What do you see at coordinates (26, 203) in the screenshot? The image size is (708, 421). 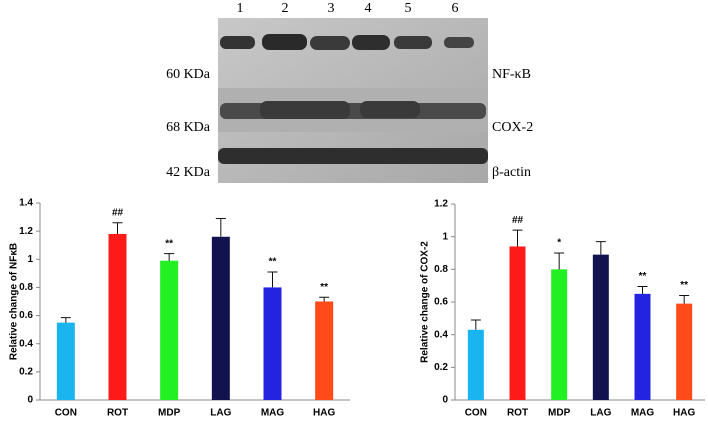 I see `y-tick-label: 1.4` at bounding box center [26, 203].